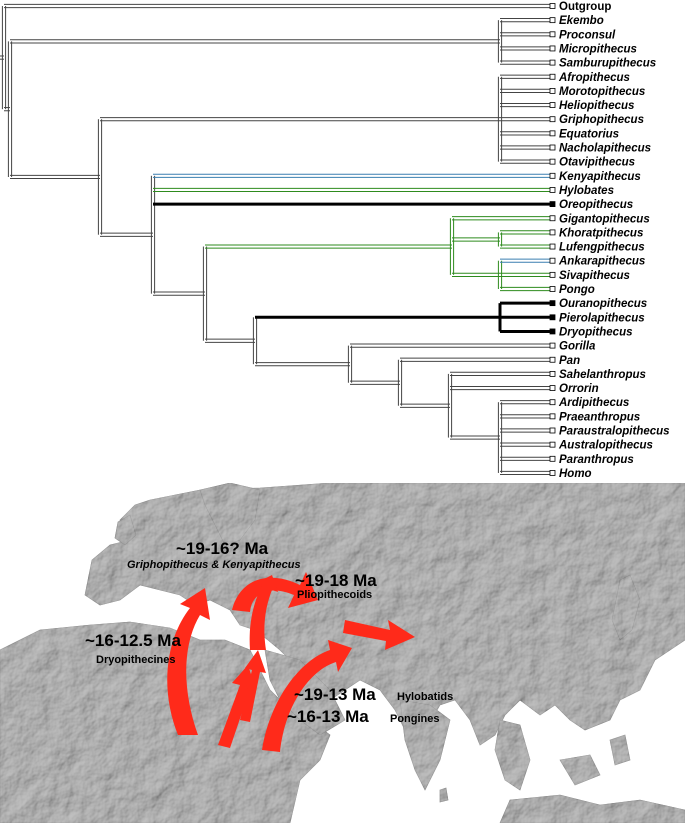  Describe the element at coordinates (334, 595) in the screenshot. I see `plio-taxa-label: Pliopithecoids` at that location.